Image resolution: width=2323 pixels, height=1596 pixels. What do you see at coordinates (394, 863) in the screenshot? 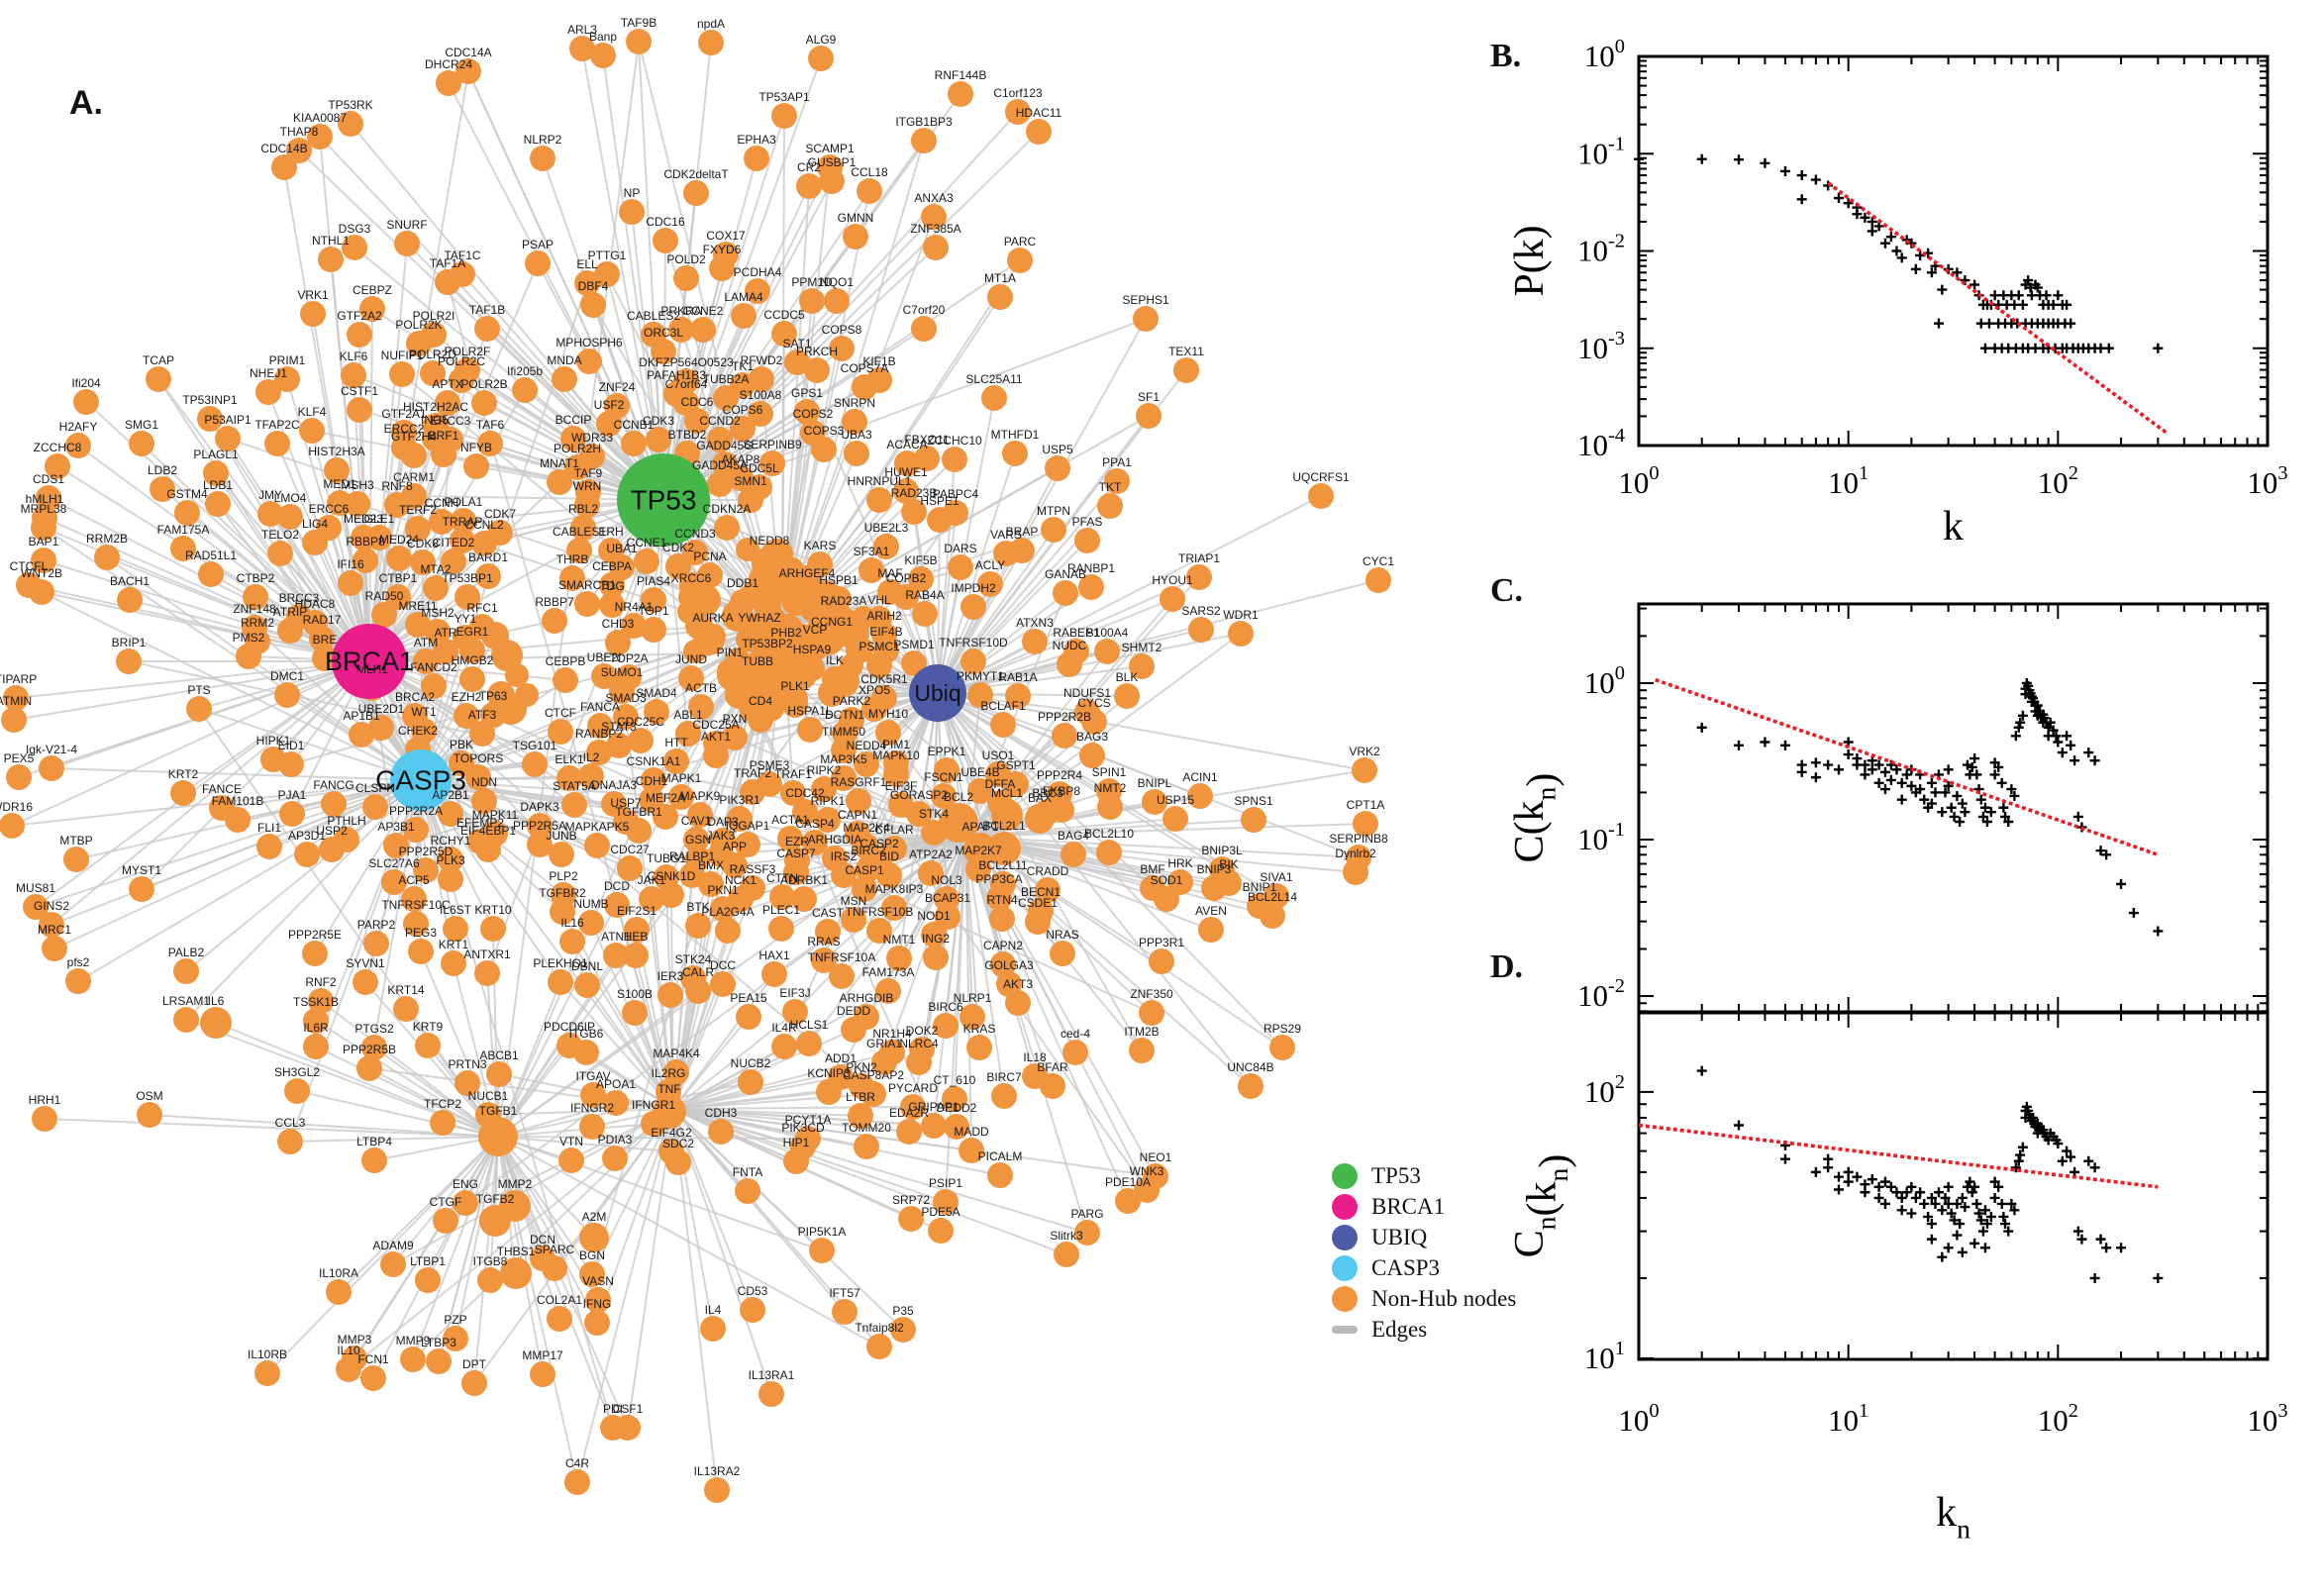
I see `network-node-label: SLC27A6` at bounding box center [394, 863].